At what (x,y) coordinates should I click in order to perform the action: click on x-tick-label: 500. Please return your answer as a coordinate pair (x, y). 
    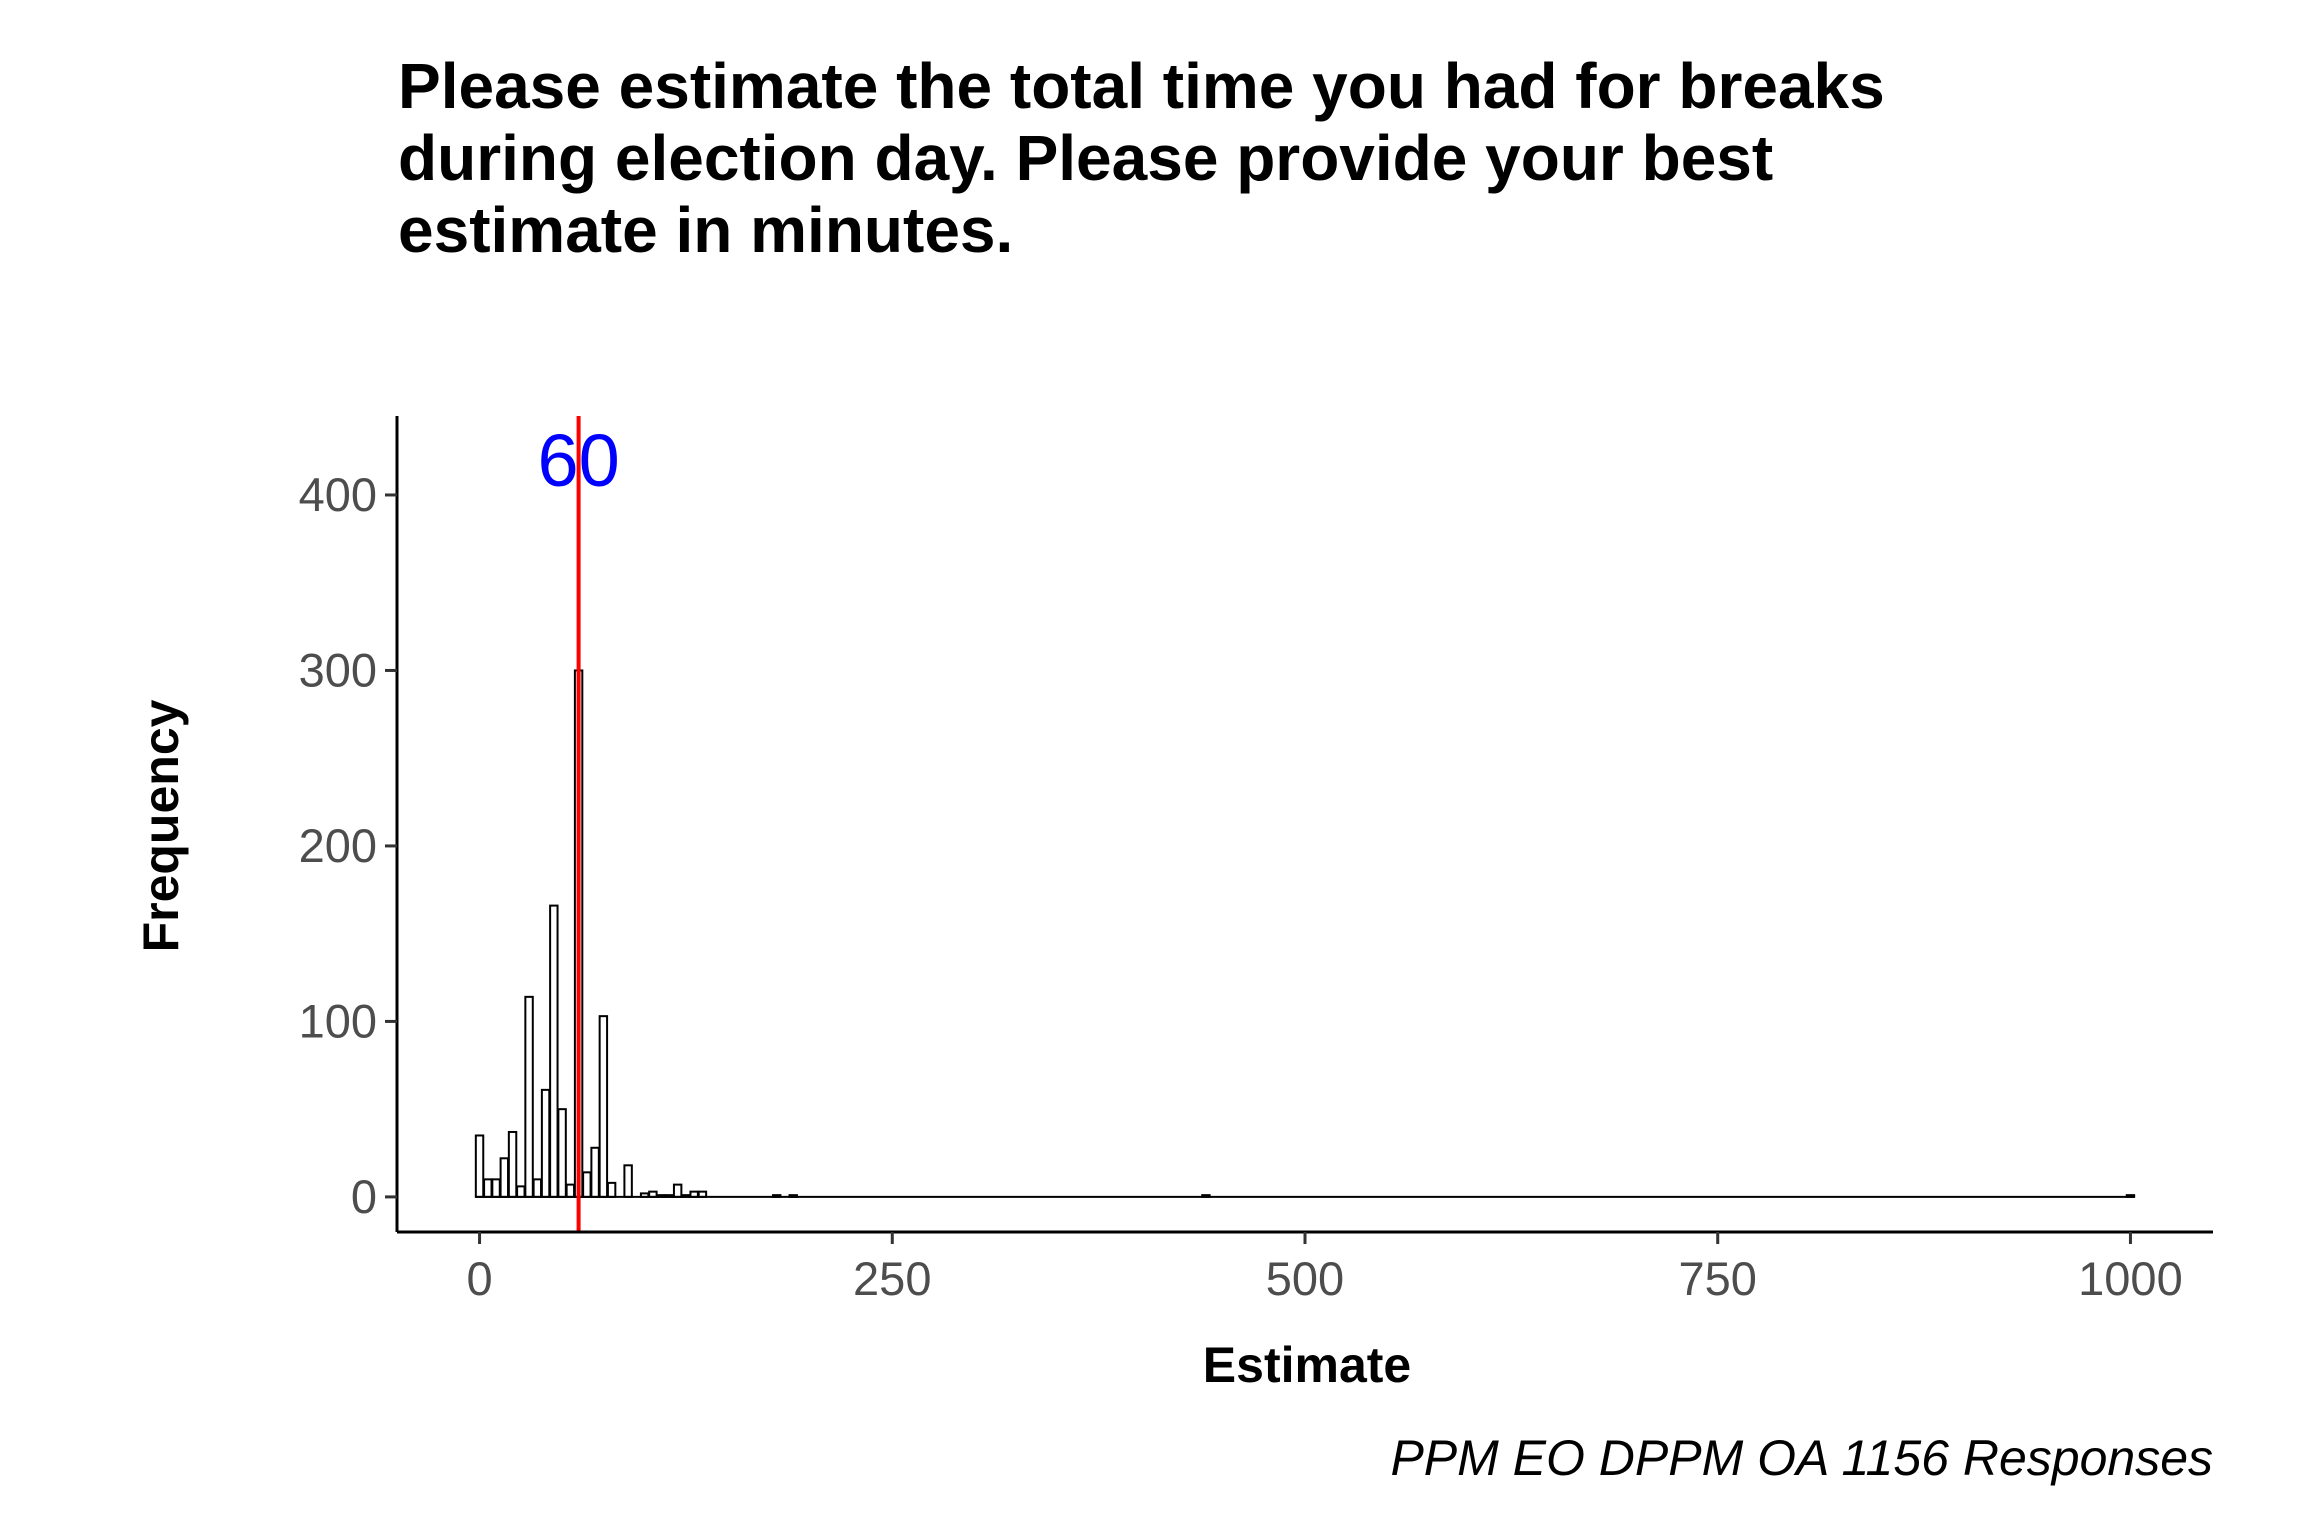
    Looking at the image, I should click on (1305, 1278).